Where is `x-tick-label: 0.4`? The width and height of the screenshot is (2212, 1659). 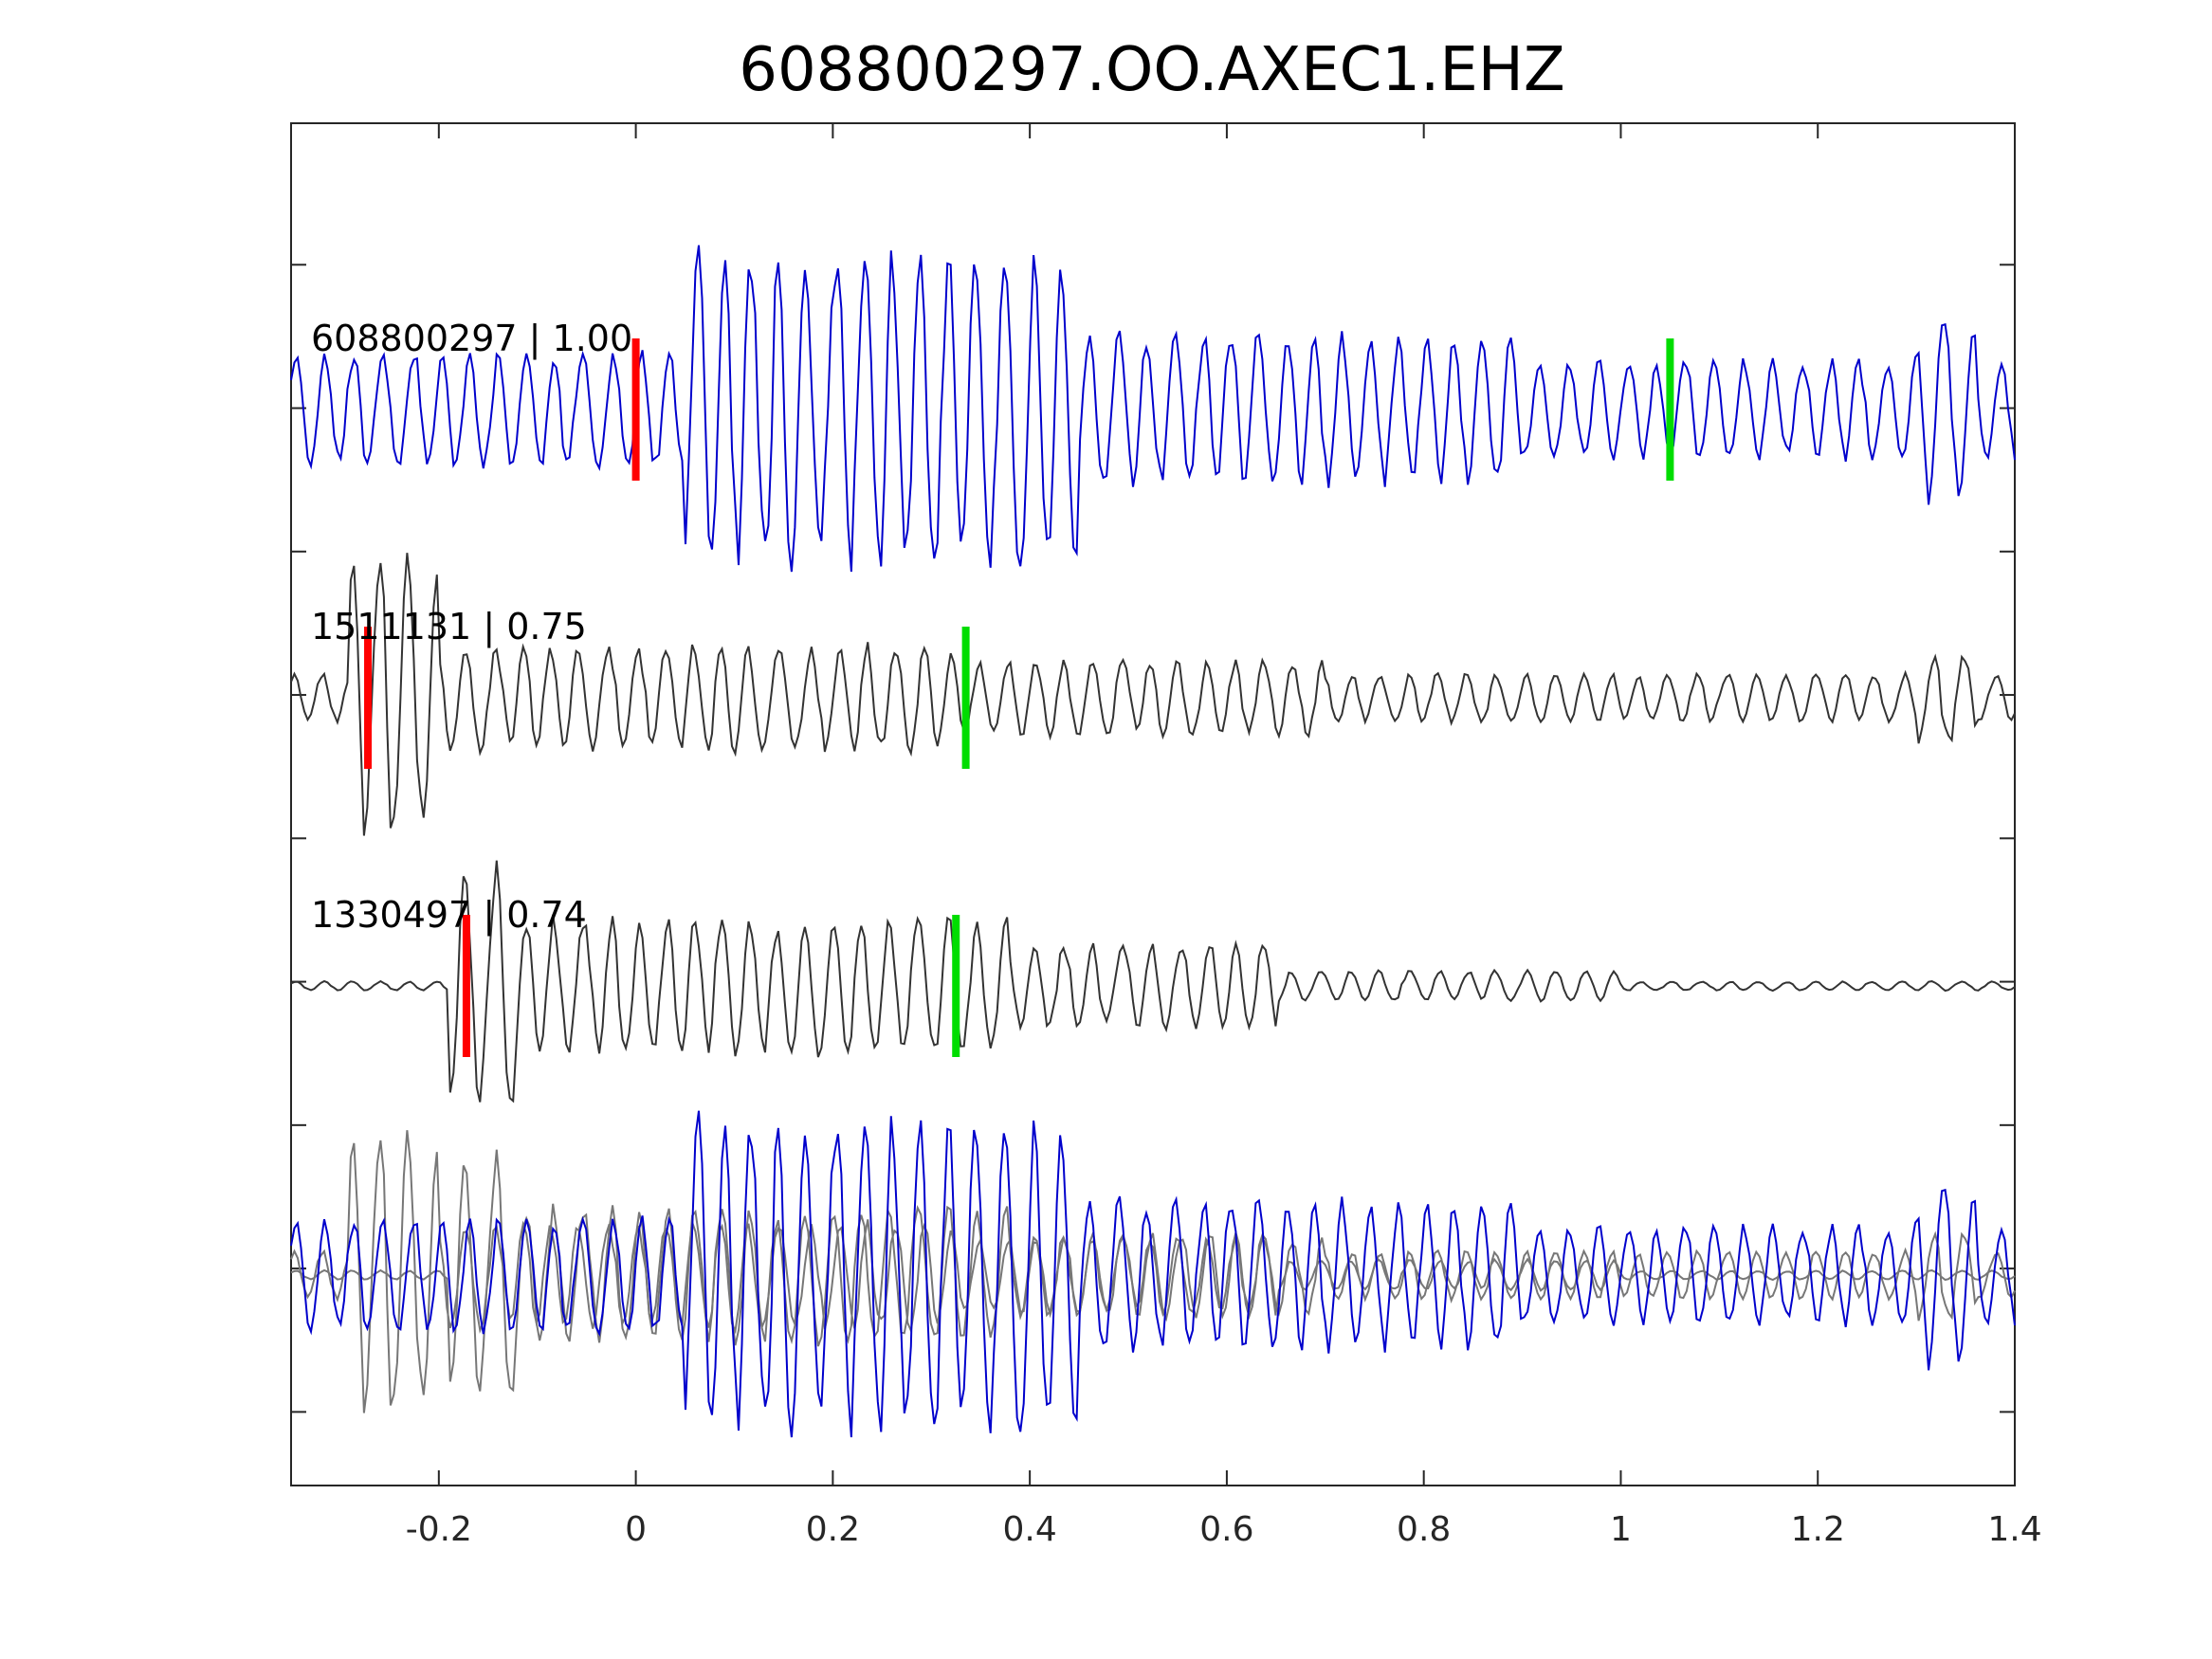 x-tick-label: 0.4 is located at coordinates (1030, 1529).